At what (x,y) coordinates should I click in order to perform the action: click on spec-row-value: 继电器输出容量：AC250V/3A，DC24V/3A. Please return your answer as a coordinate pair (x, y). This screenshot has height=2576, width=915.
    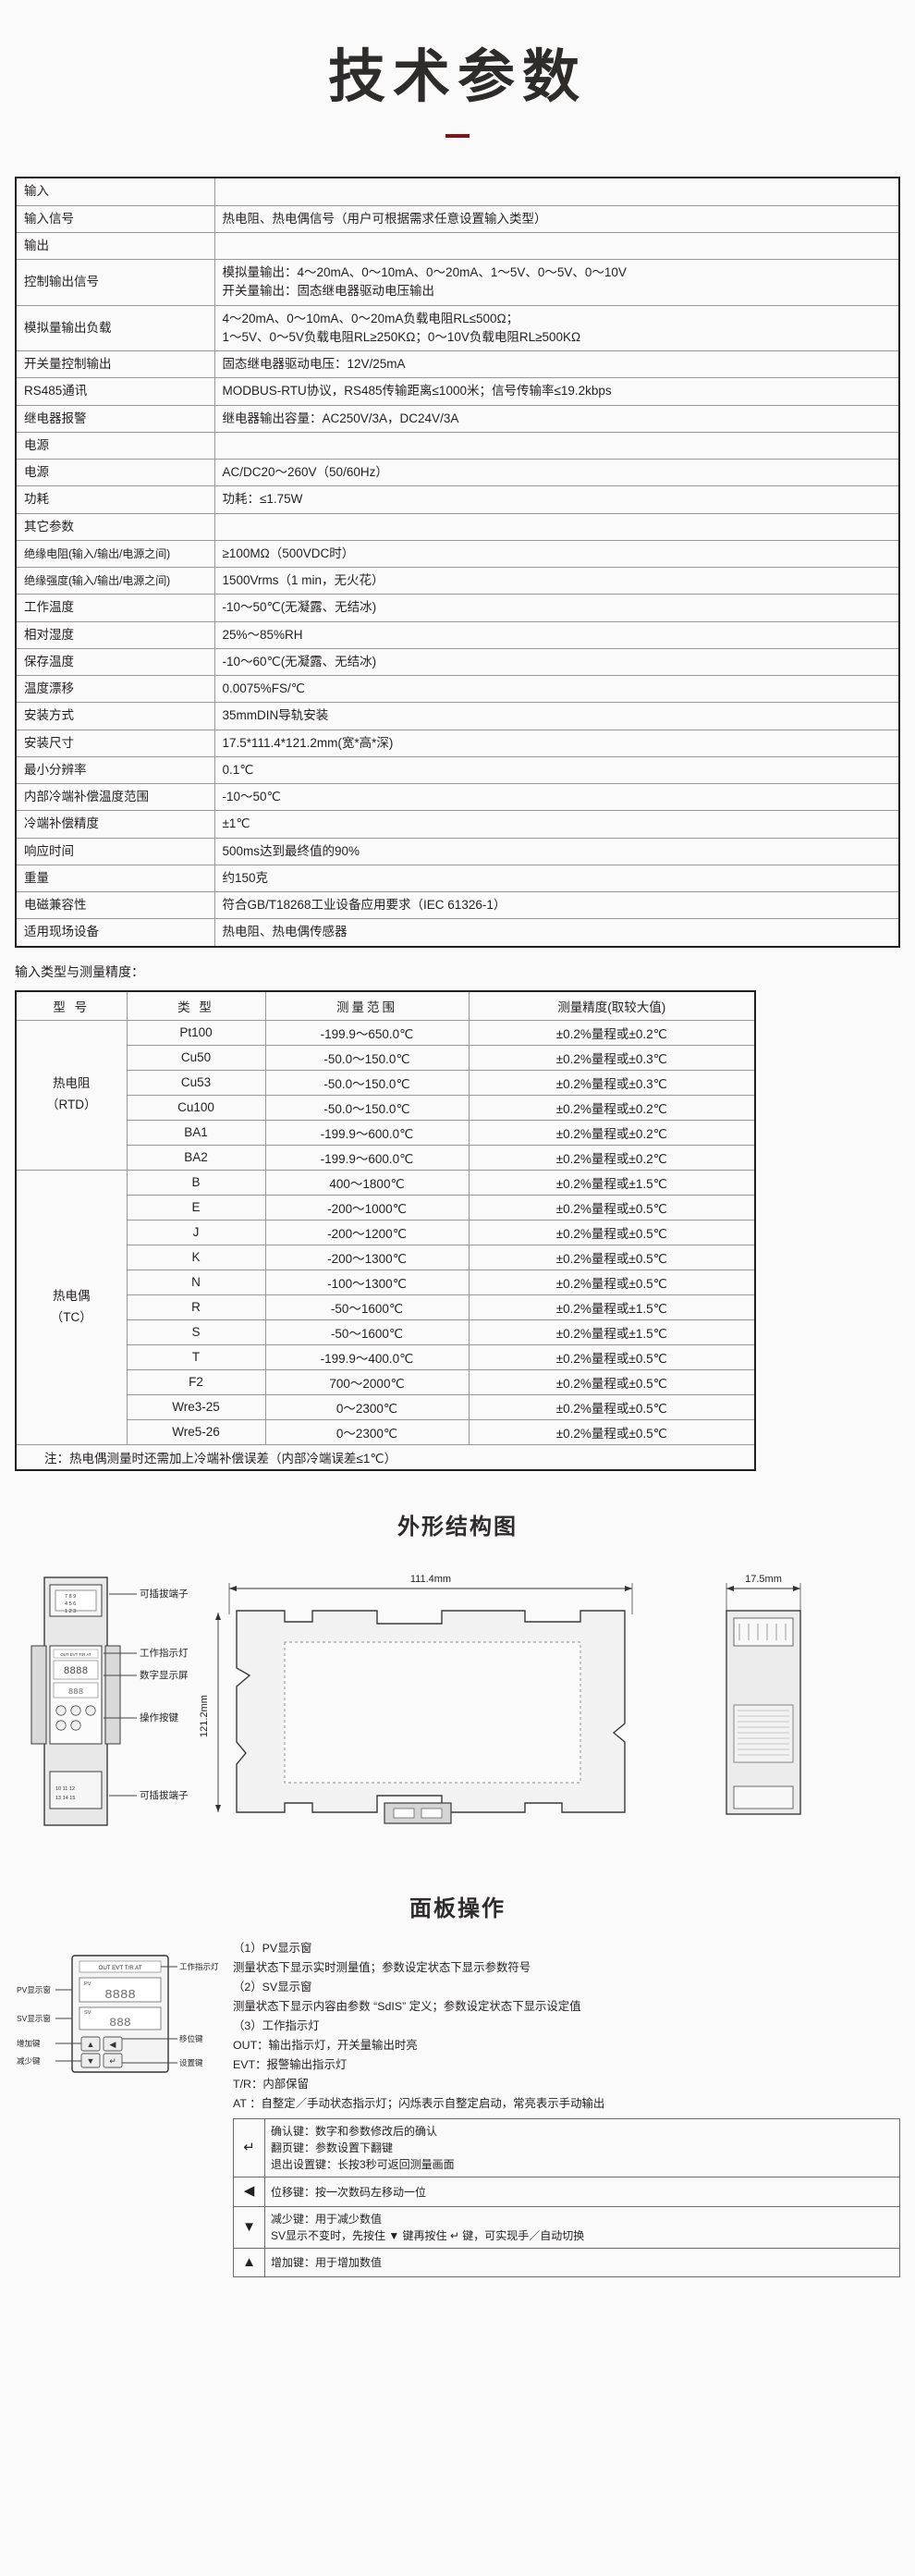
    Looking at the image, I should click on (557, 419).